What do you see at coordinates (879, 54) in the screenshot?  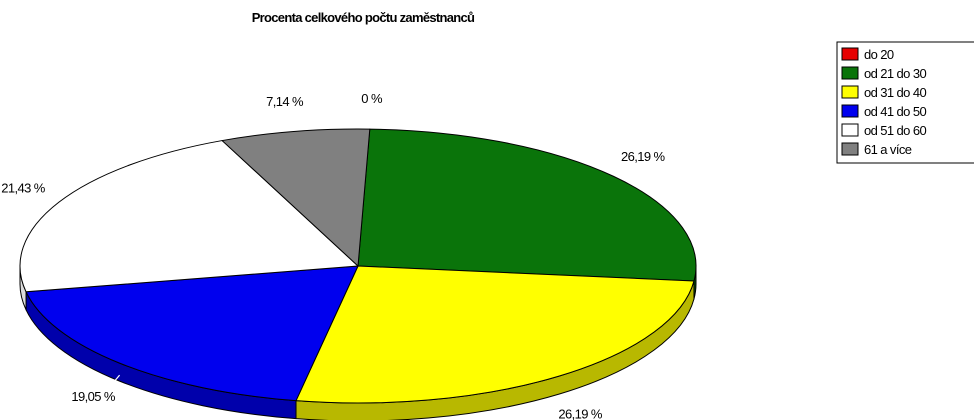 I see `legend-label-0: do 20` at bounding box center [879, 54].